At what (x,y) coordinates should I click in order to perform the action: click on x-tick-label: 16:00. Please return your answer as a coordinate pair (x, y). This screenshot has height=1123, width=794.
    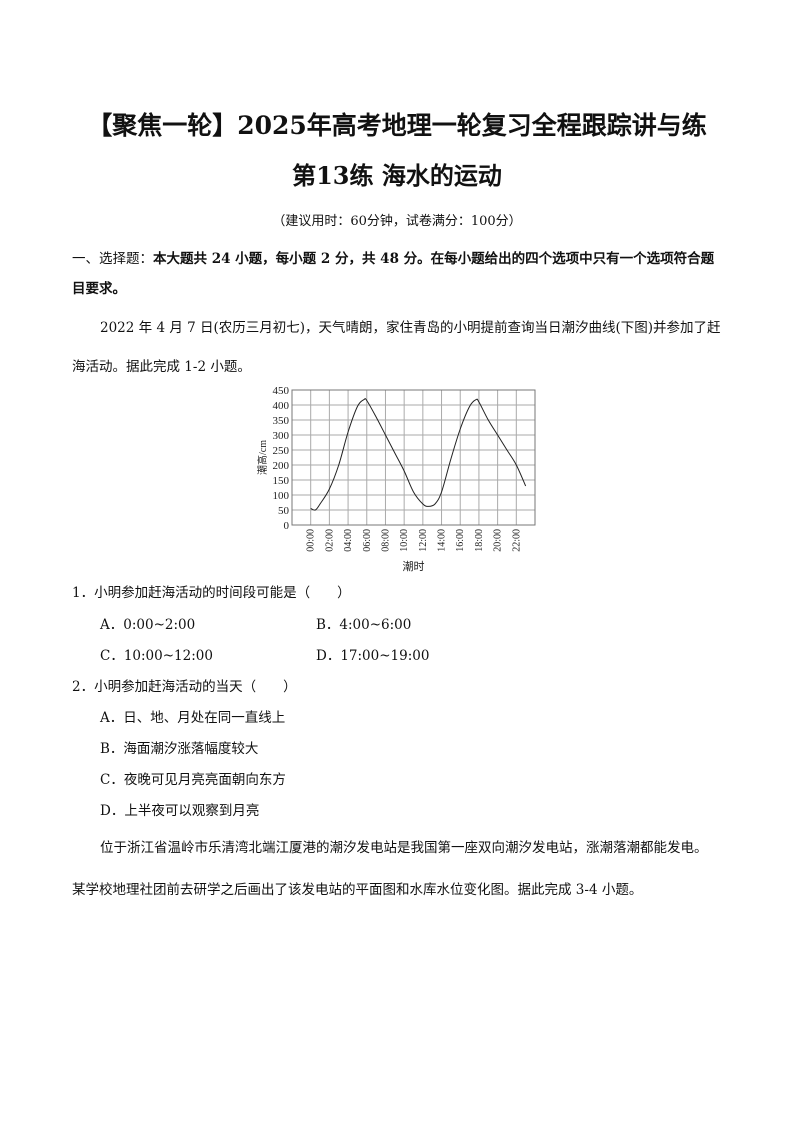
    Looking at the image, I should click on (460, 540).